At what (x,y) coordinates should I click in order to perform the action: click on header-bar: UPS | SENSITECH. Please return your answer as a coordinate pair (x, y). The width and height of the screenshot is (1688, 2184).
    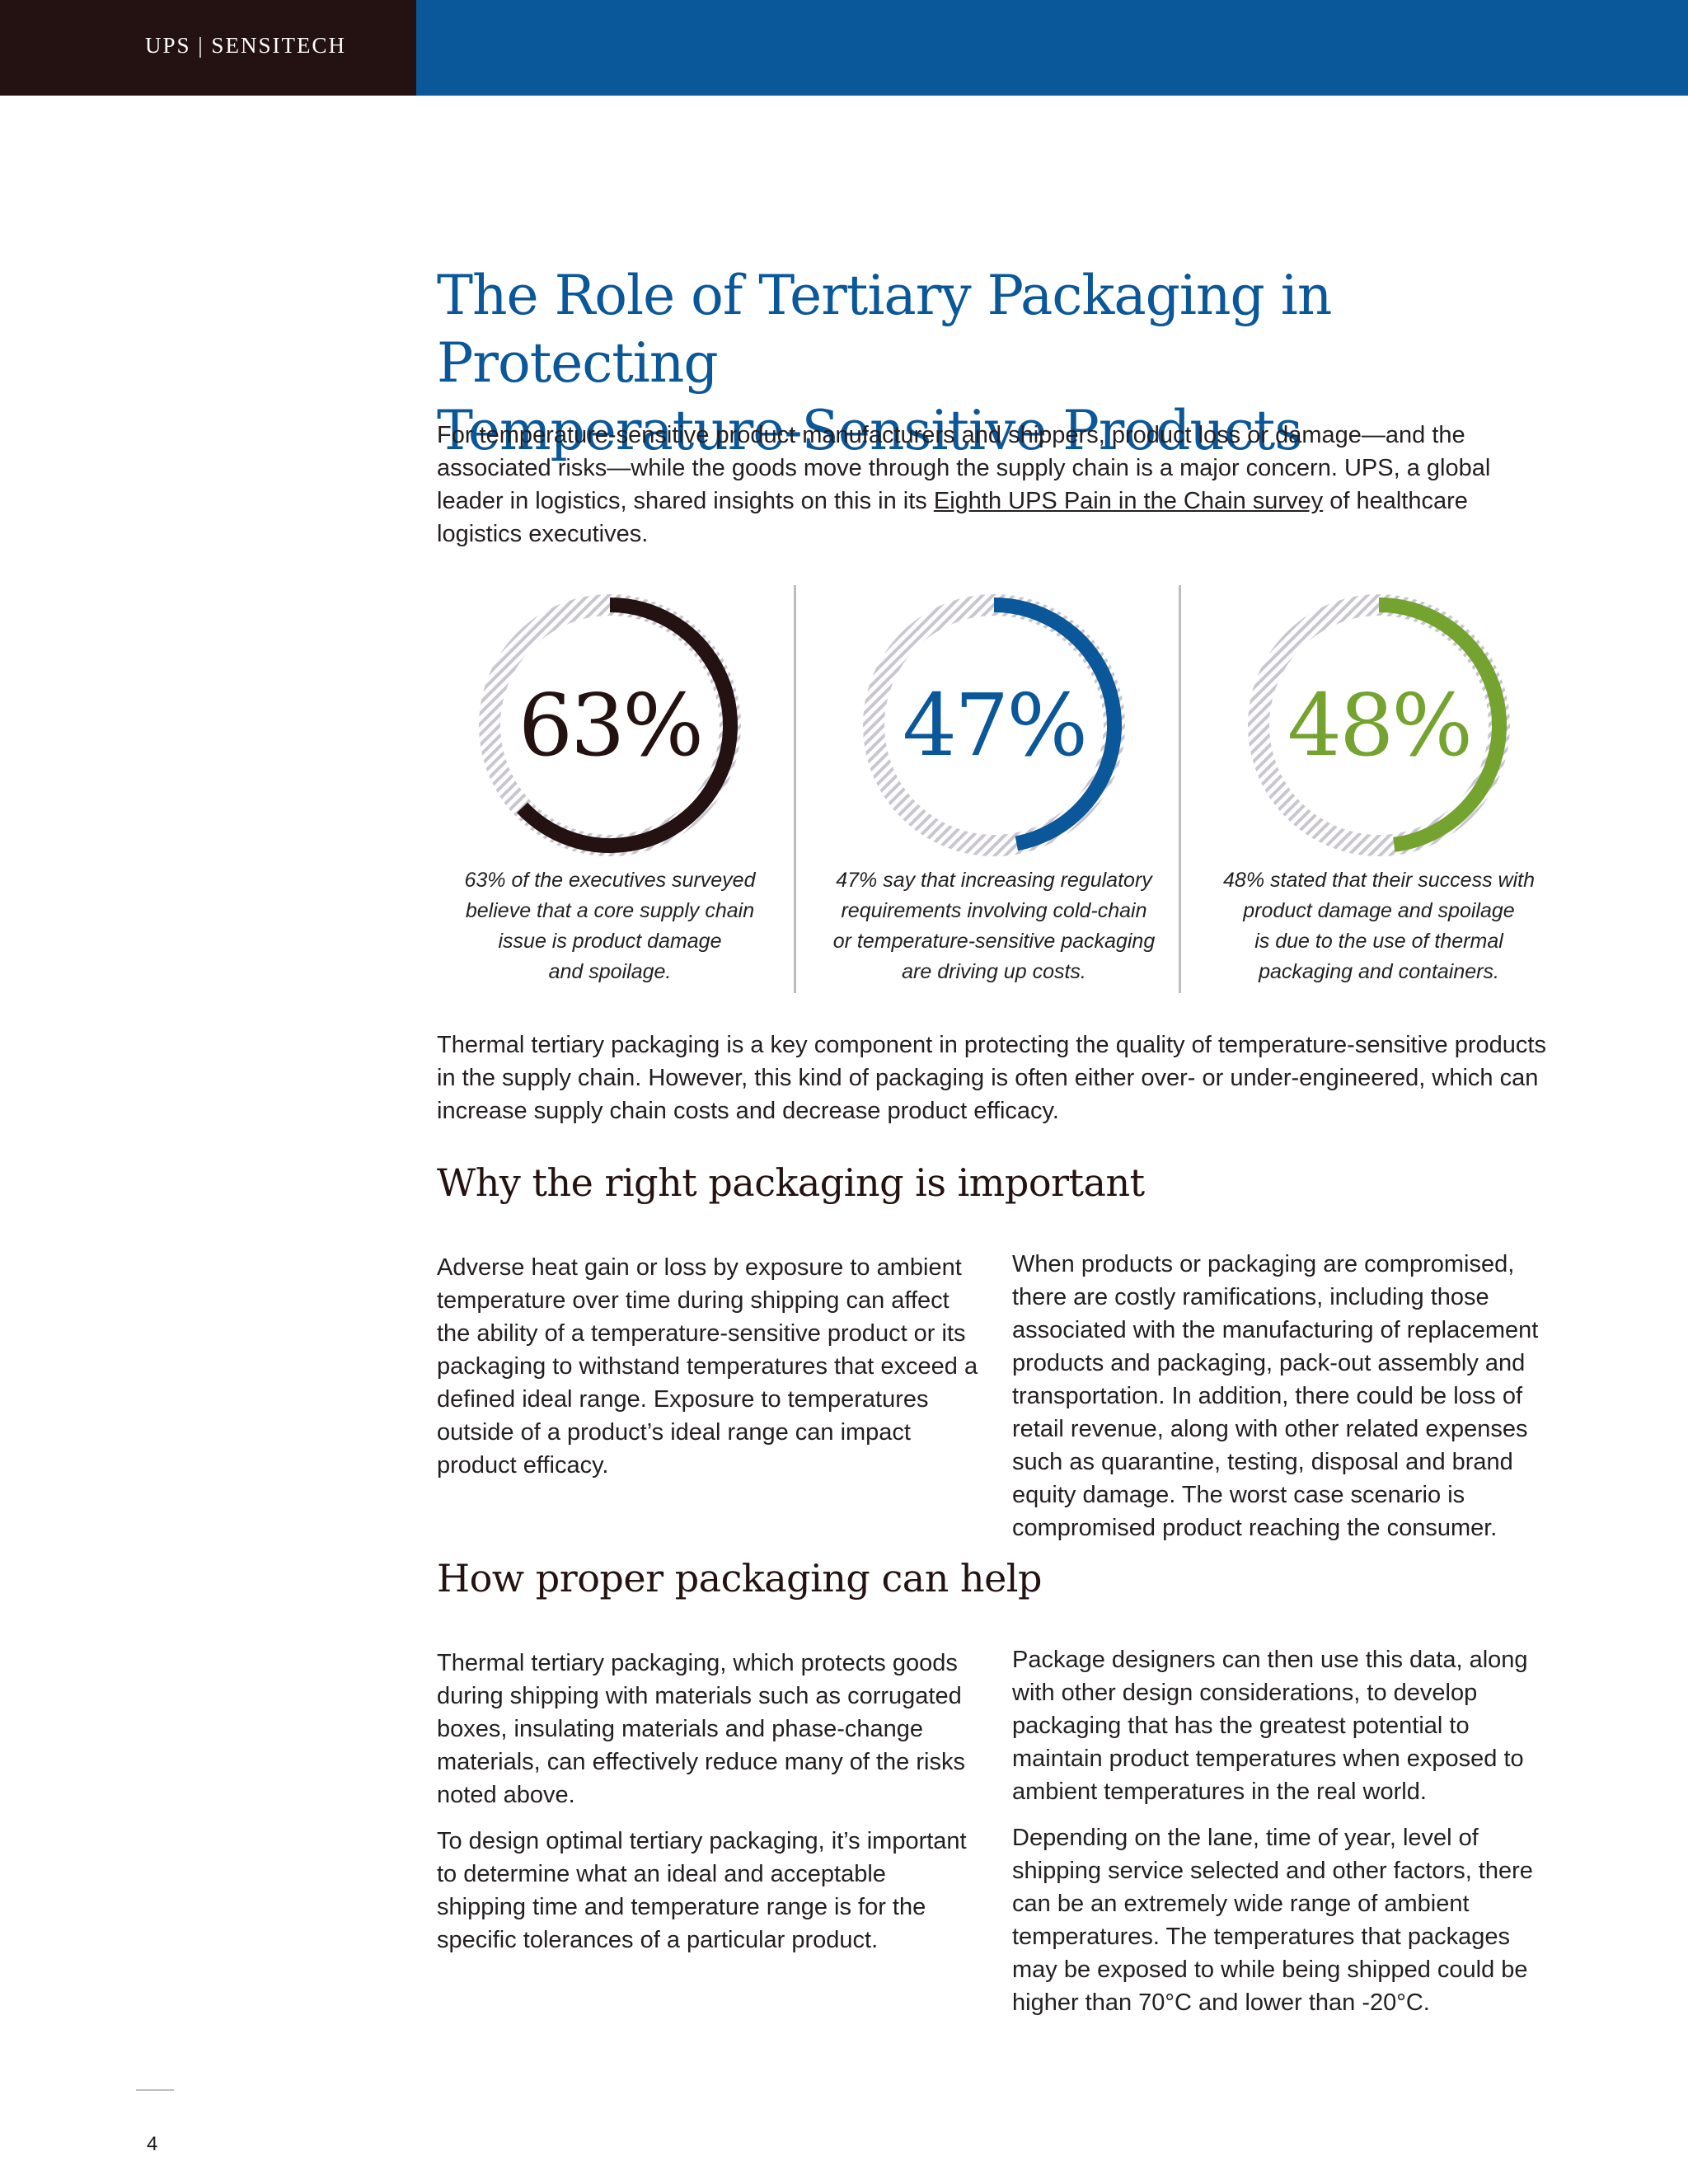
    Looking at the image, I should click on (844, 48).